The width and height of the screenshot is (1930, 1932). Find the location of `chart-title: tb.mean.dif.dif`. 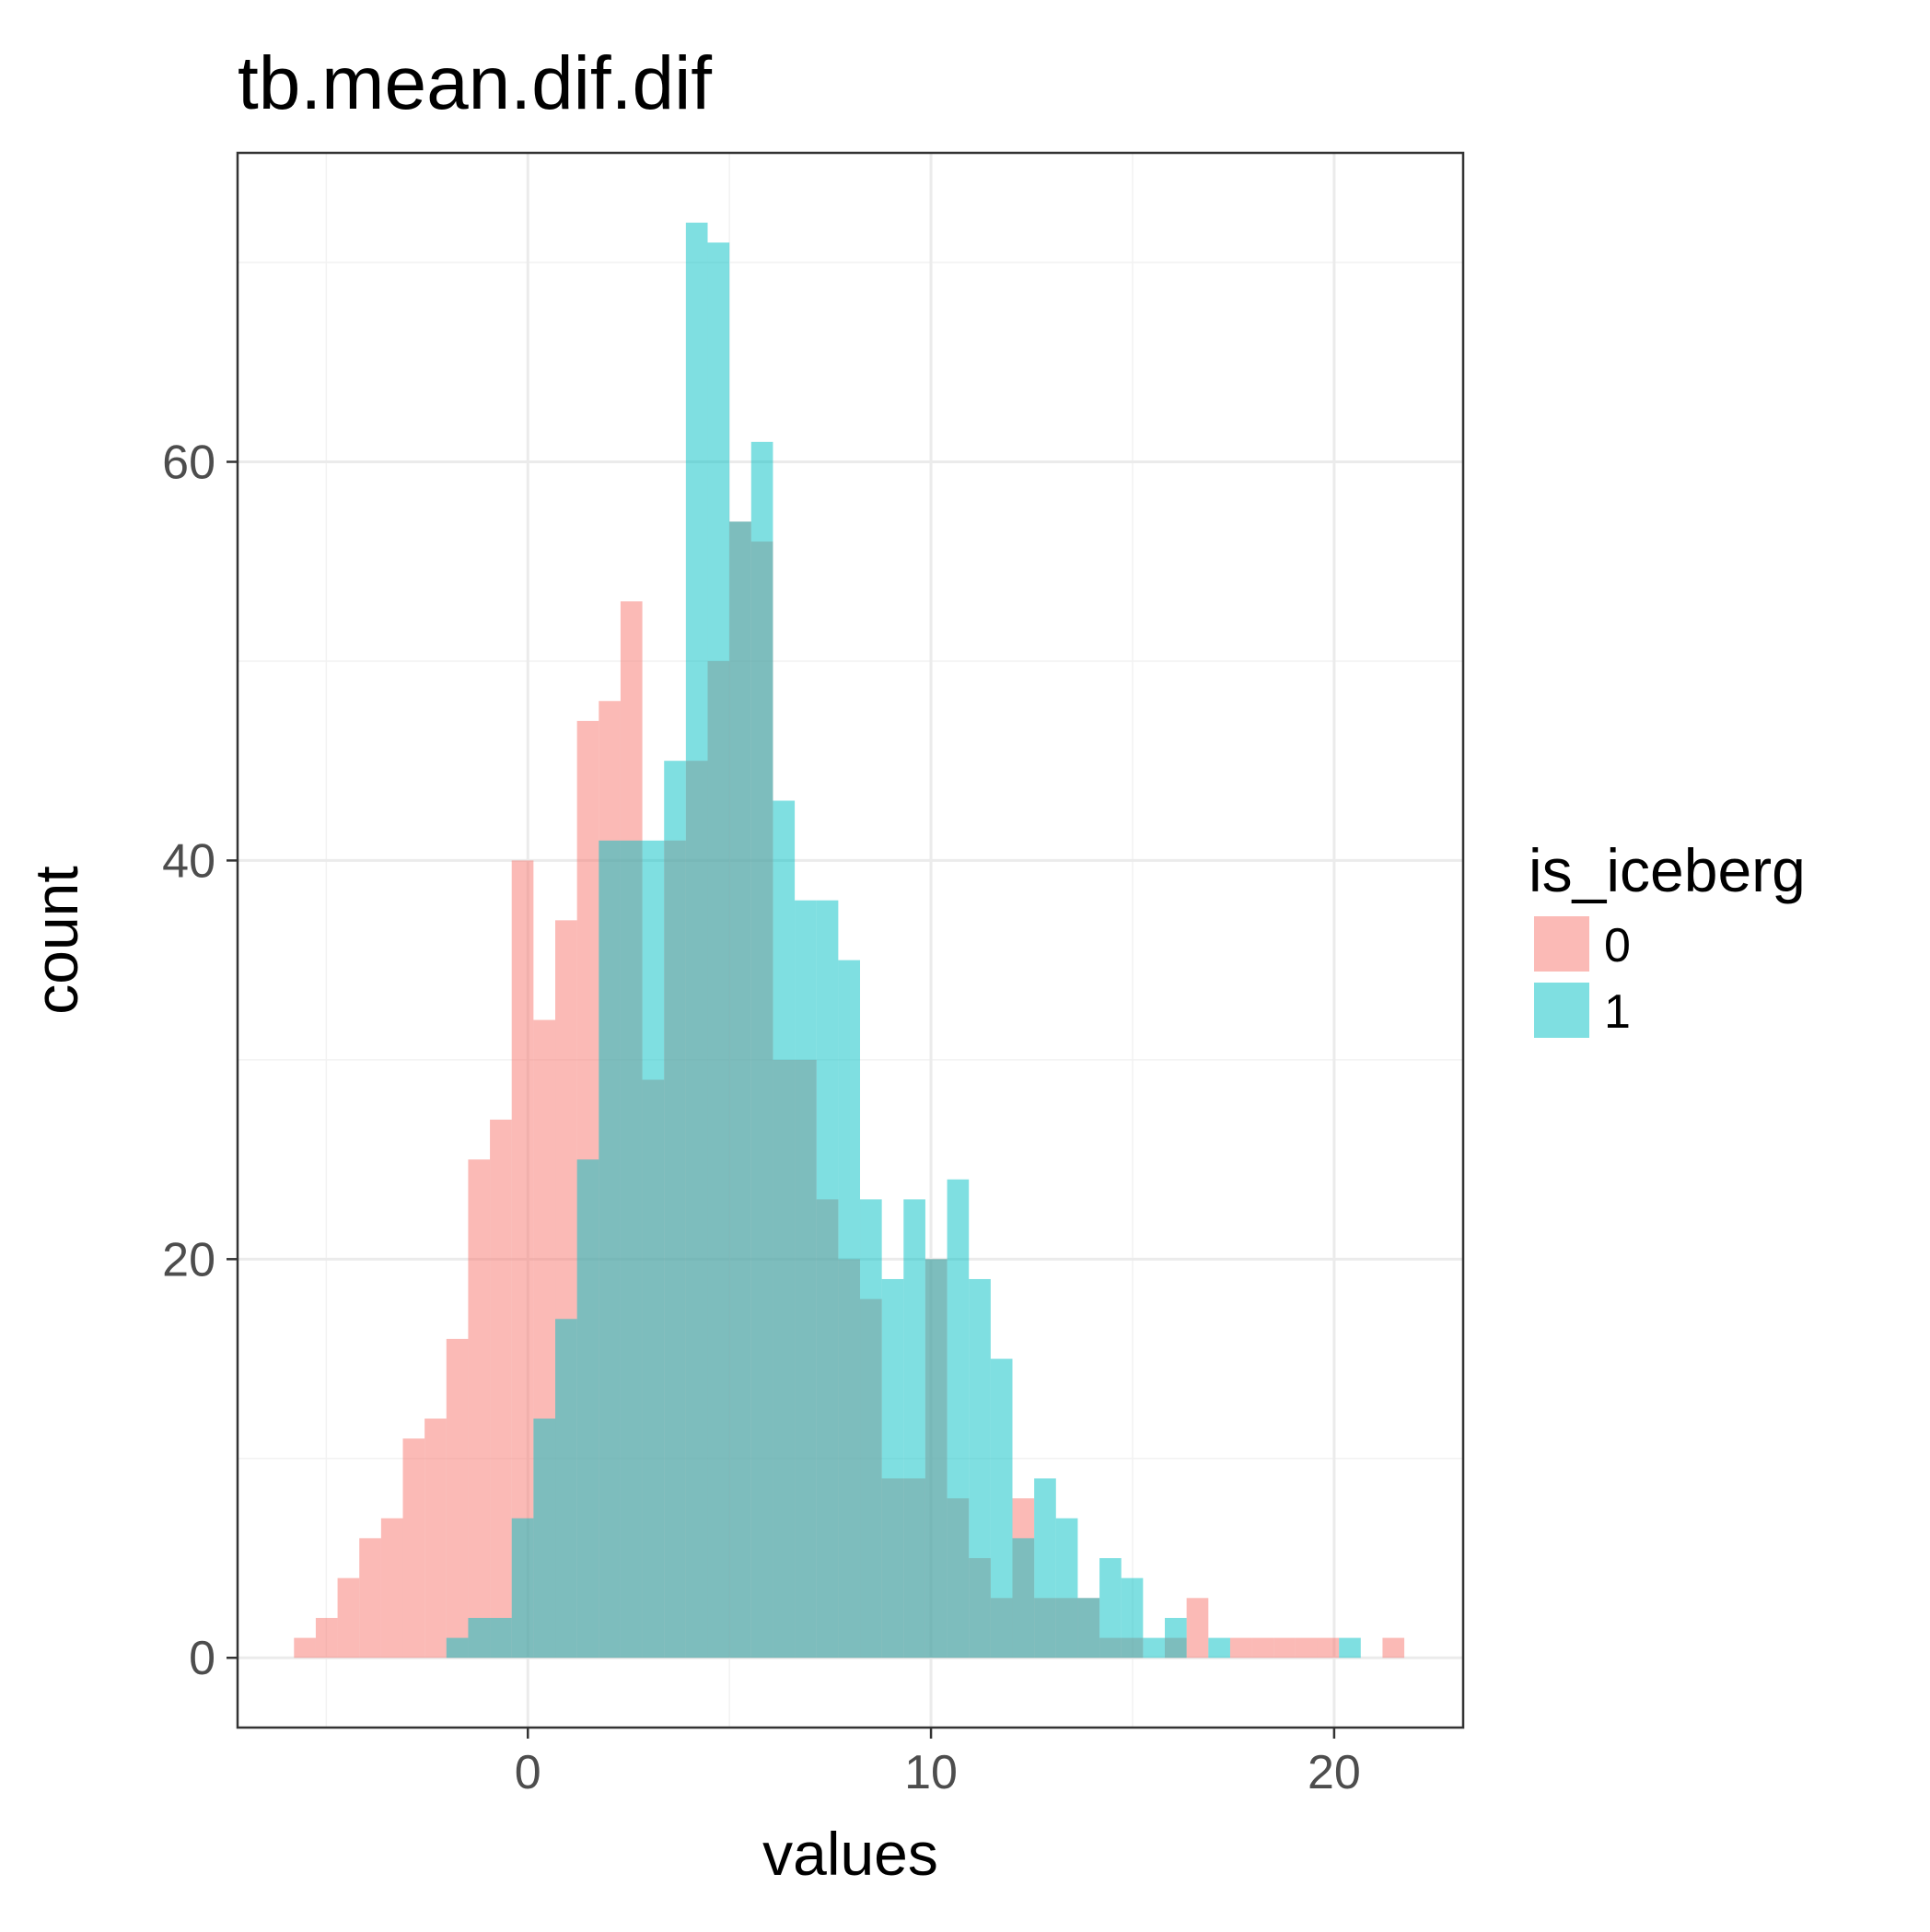

chart-title: tb.mean.dif.dif is located at coordinates (475, 83).